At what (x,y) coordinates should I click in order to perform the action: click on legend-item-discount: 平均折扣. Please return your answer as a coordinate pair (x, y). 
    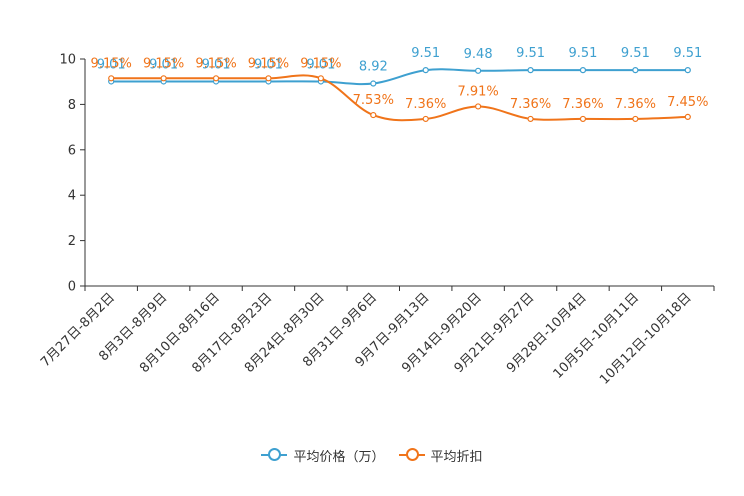
    Looking at the image, I should click on (440, 455).